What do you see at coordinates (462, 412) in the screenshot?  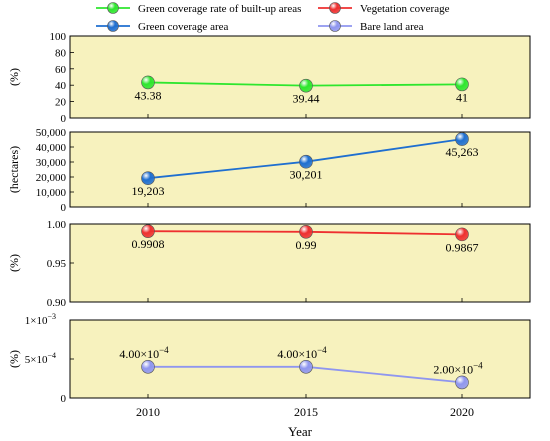 I see `x-tick-label-2: 2020` at bounding box center [462, 412].